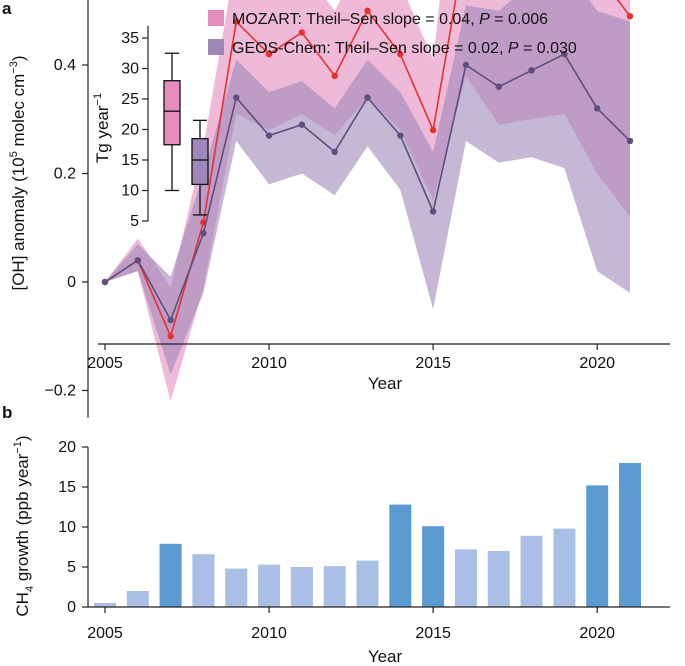  What do you see at coordinates (385, 656) in the screenshot?
I see `b-x-axis-title: Year` at bounding box center [385, 656].